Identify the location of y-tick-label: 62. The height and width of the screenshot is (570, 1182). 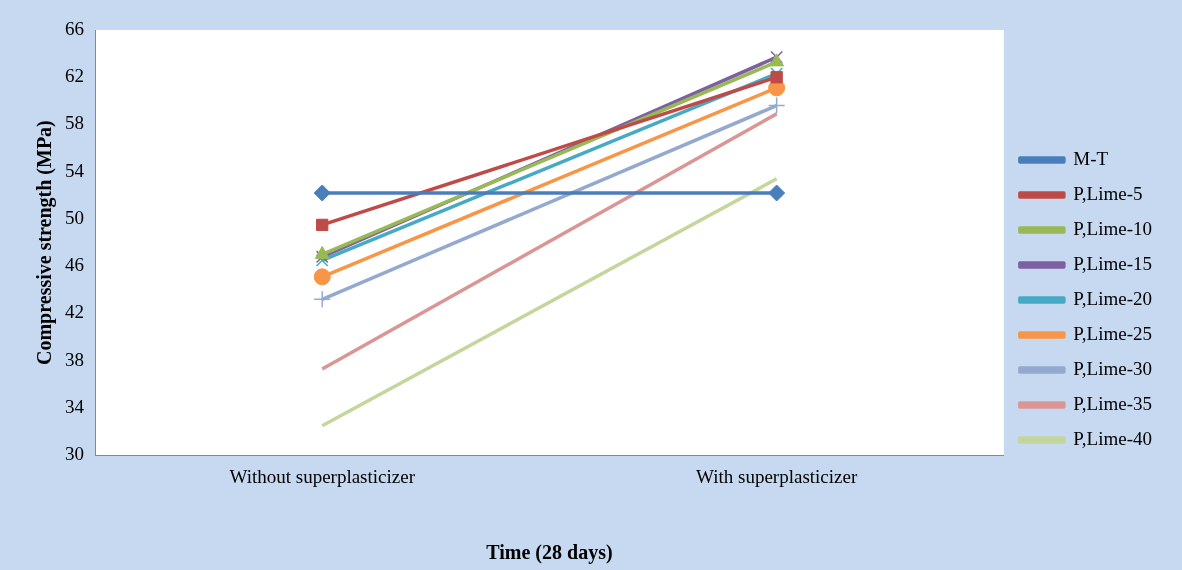
(74, 76).